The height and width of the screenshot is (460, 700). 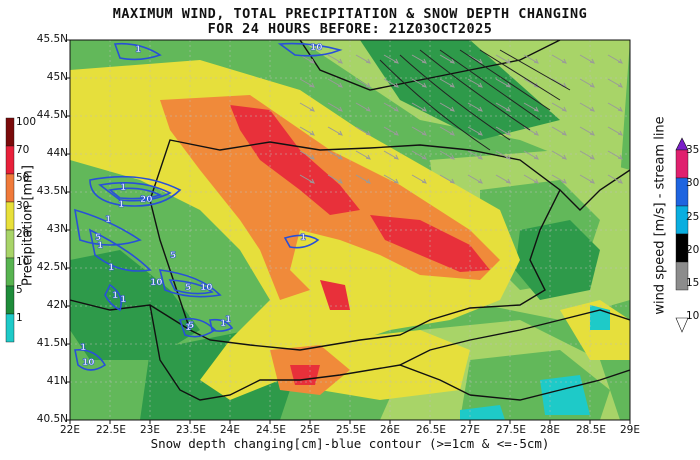 What do you see at coordinates (191, 430) in the screenshot?
I see `longitude-tick-label: 23.5E` at bounding box center [191, 430].